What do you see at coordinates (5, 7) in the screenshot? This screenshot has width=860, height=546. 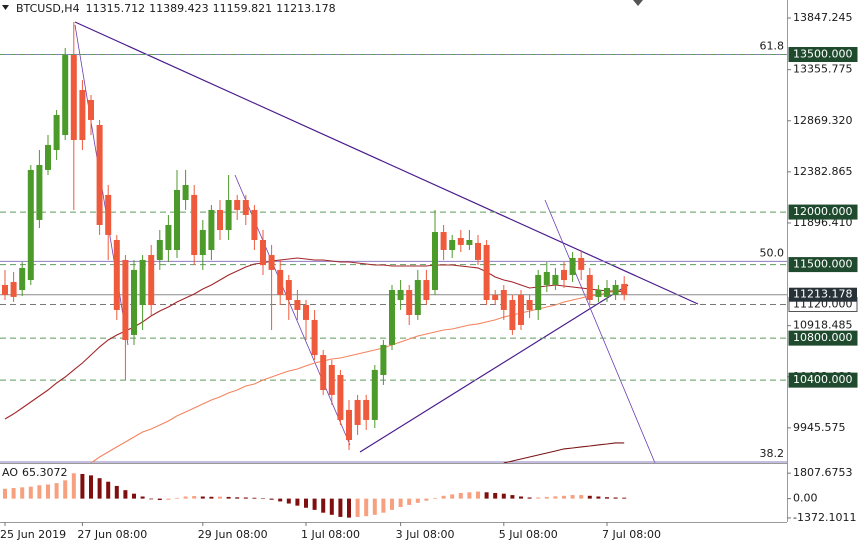 I see `menu-triangle` at bounding box center [5, 7].